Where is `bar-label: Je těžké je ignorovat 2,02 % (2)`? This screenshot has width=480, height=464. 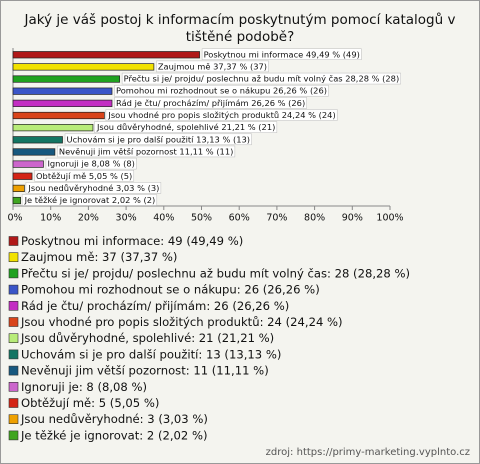 bar-label: Je těžké je ignorovat 2,02 % (2) is located at coordinates (90, 200).